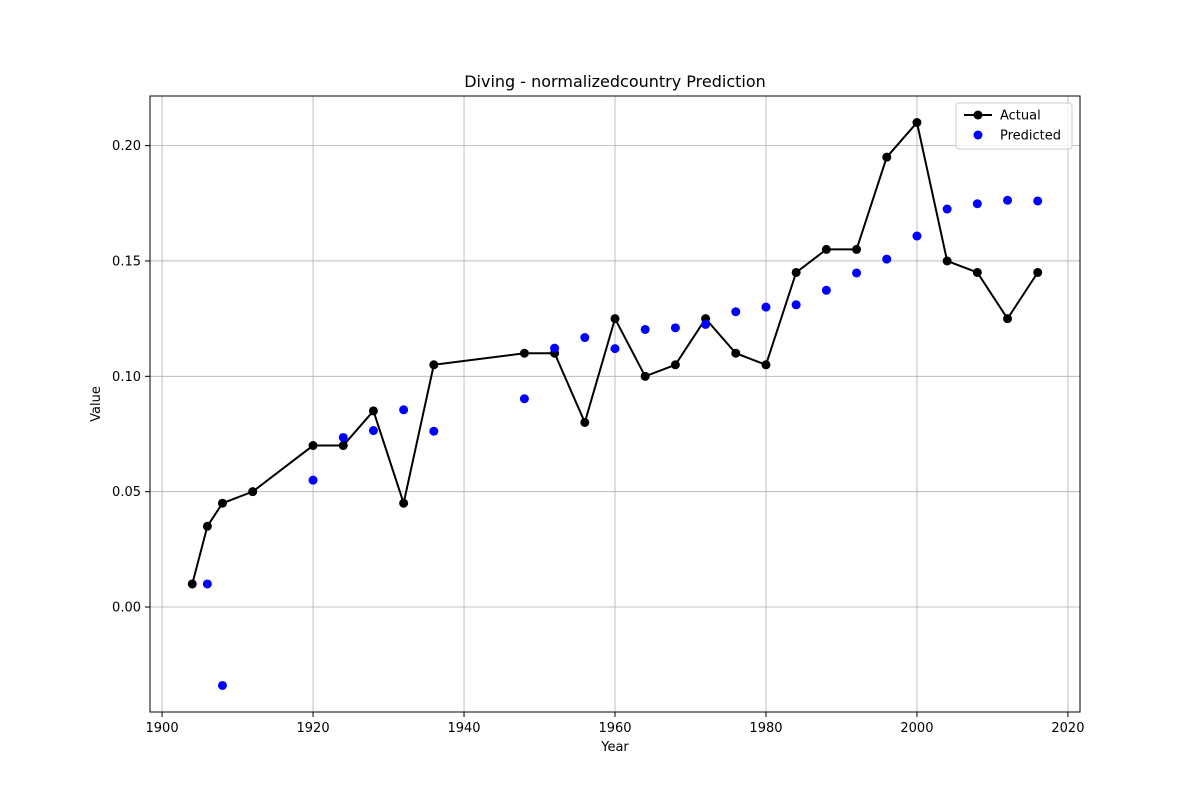 Image resolution: width=1200 pixels, height=800 pixels. Describe the element at coordinates (126, 146) in the screenshot. I see `y-tick-label: 0.20` at that location.